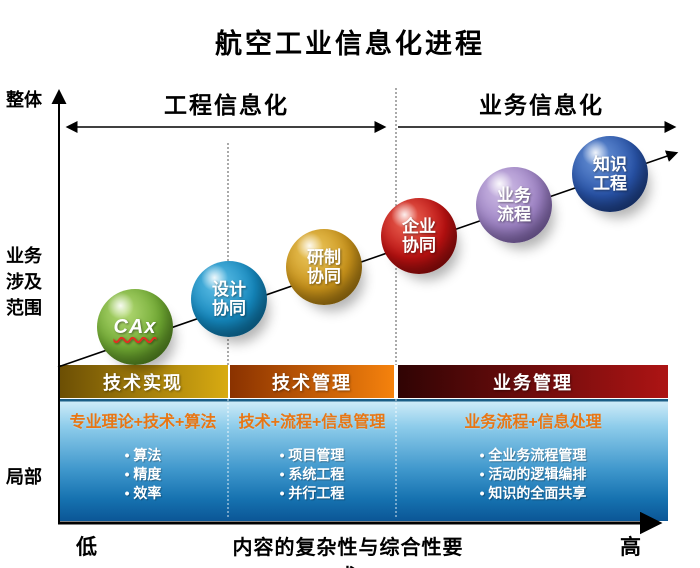  What do you see at coordinates (533, 493) in the screenshot?
I see `bullet-item: 知识的全面共享` at bounding box center [533, 493].